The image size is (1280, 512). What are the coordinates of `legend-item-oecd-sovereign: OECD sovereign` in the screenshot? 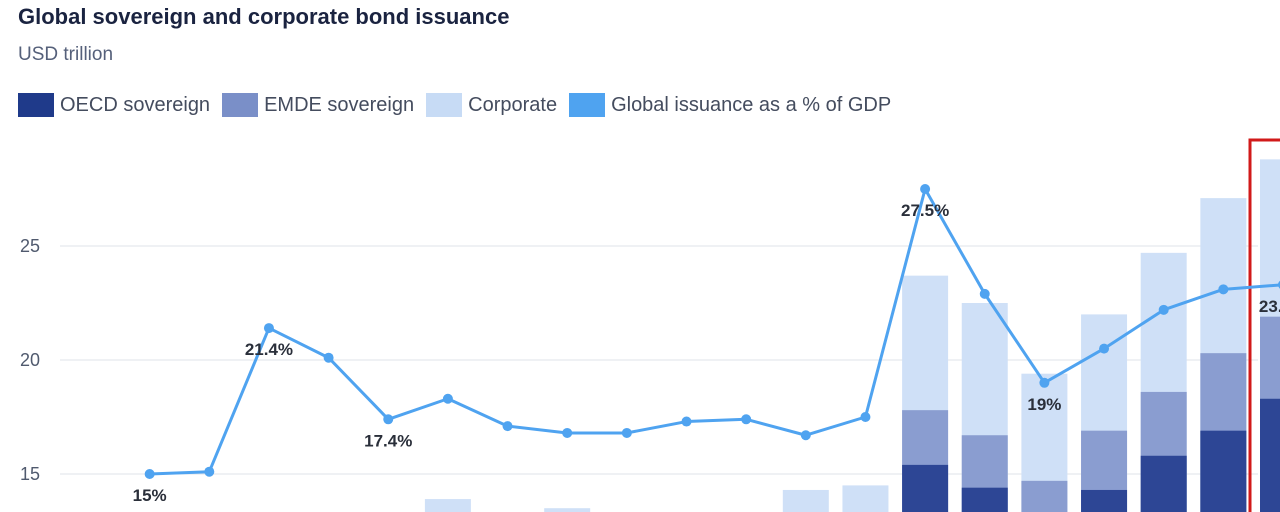 It's located at (114, 105).